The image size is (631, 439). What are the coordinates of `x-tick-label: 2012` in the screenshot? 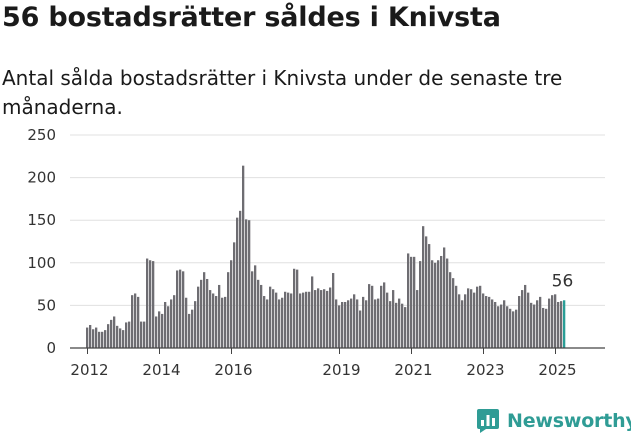 It's located at (89, 370).